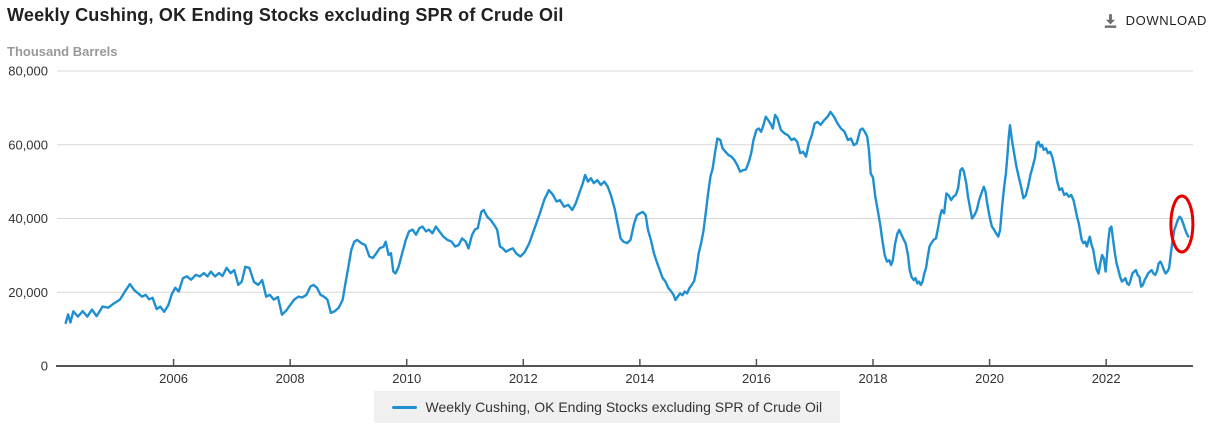 Image resolution: width=1223 pixels, height=428 pixels. What do you see at coordinates (44, 366) in the screenshot?
I see `y-tick-label: 0` at bounding box center [44, 366].